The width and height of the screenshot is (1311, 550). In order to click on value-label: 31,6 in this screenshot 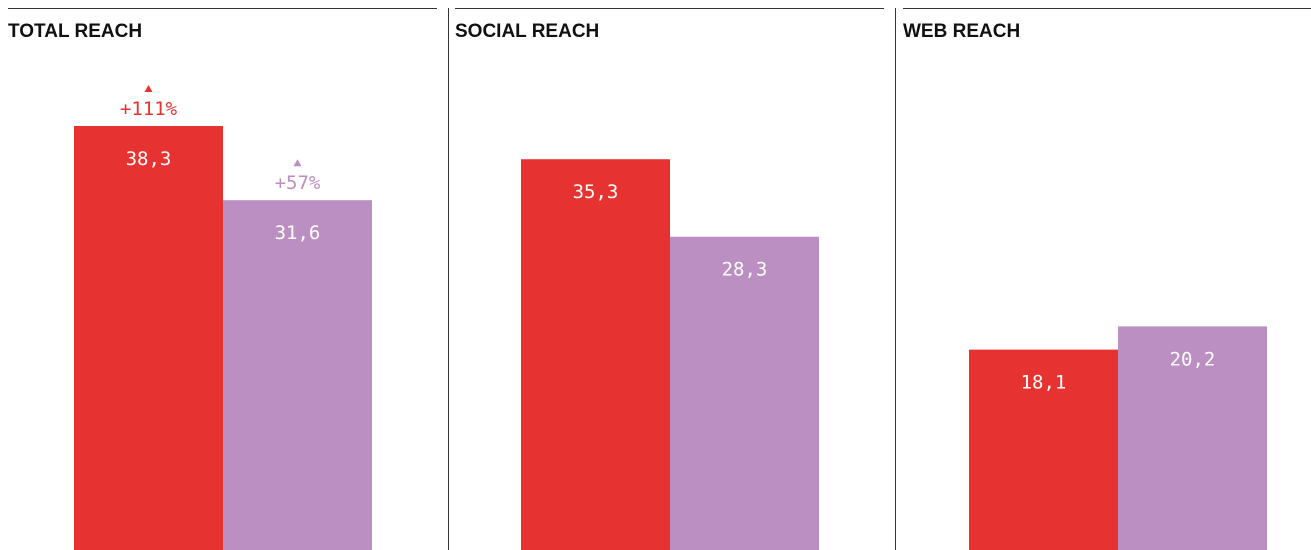, I will do `click(298, 233)`.